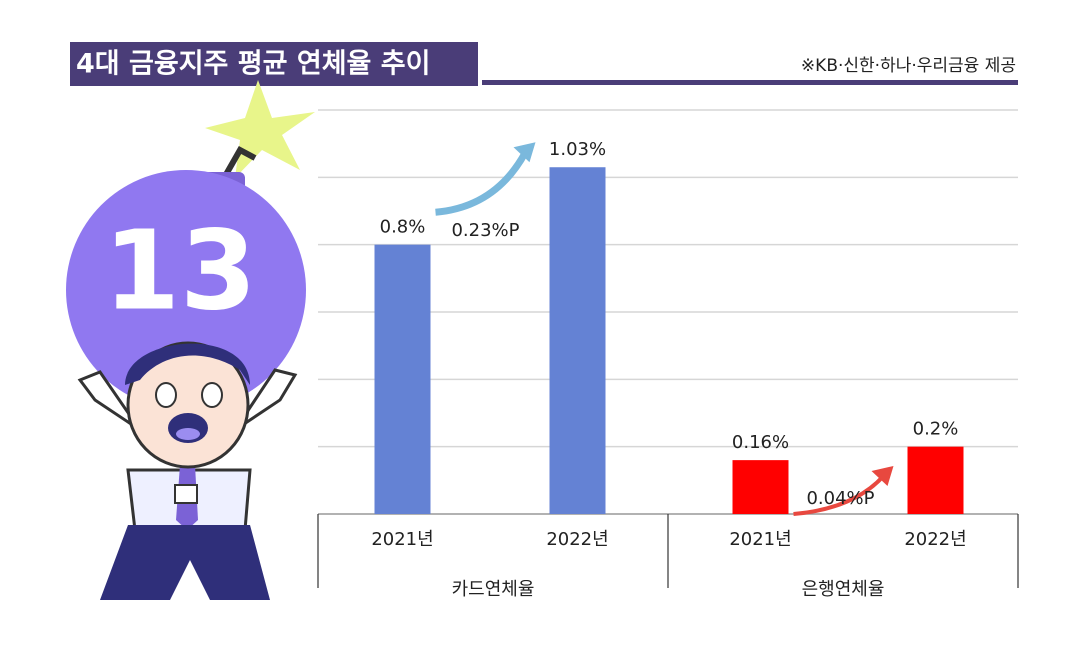 This screenshot has height=663, width=1080. What do you see at coordinates (936, 429) in the screenshot?
I see `value-label: 0.2%` at bounding box center [936, 429].